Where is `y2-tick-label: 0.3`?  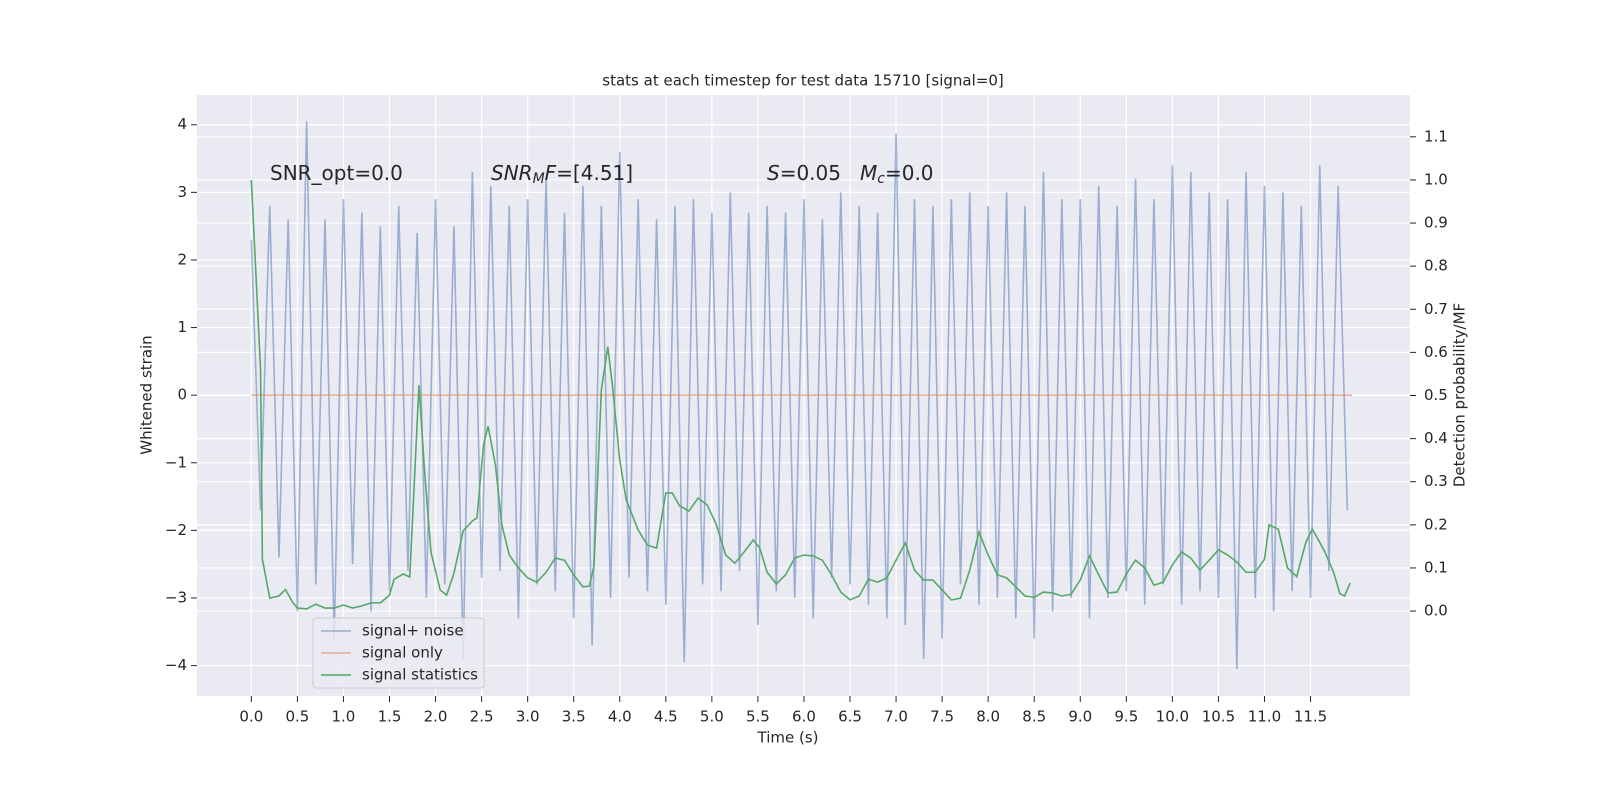 y2-tick-label: 0.3 is located at coordinates (1436, 481).